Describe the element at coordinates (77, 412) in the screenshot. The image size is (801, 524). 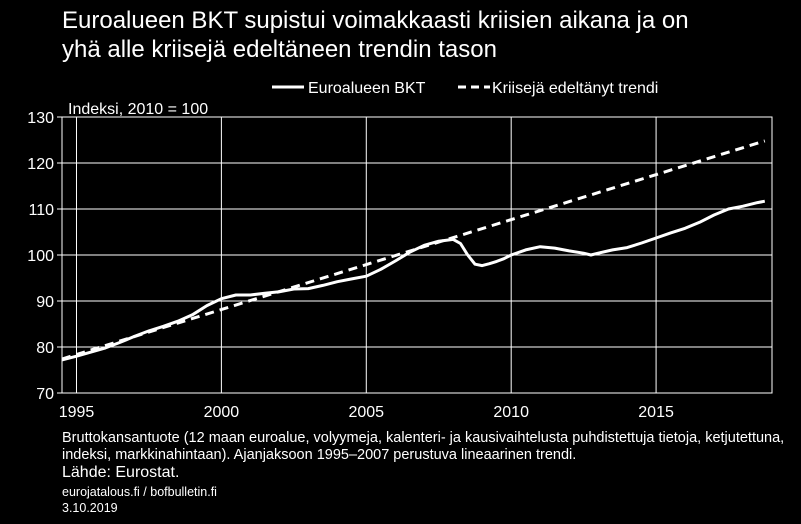
I see `x-tick-label: 1995` at that location.